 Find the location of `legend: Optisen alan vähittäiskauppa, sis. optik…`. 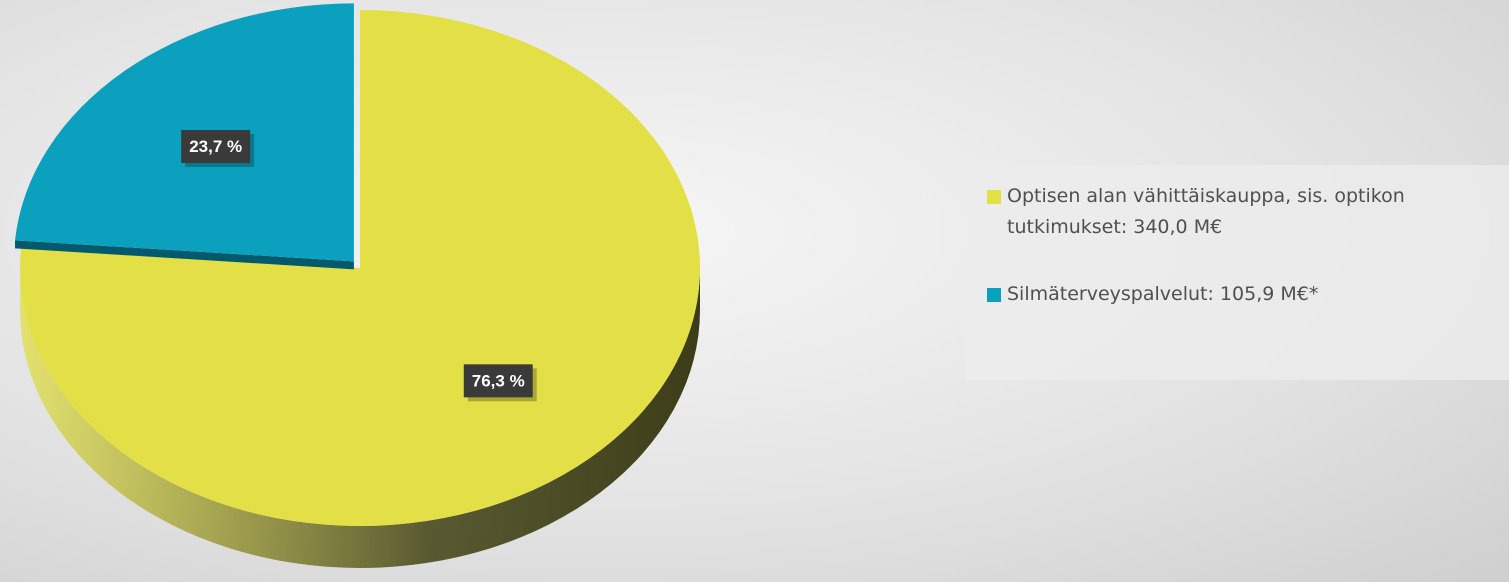

legend: Optisen alan vähittäiskauppa, sis. optik… is located at coordinates (1237, 272).